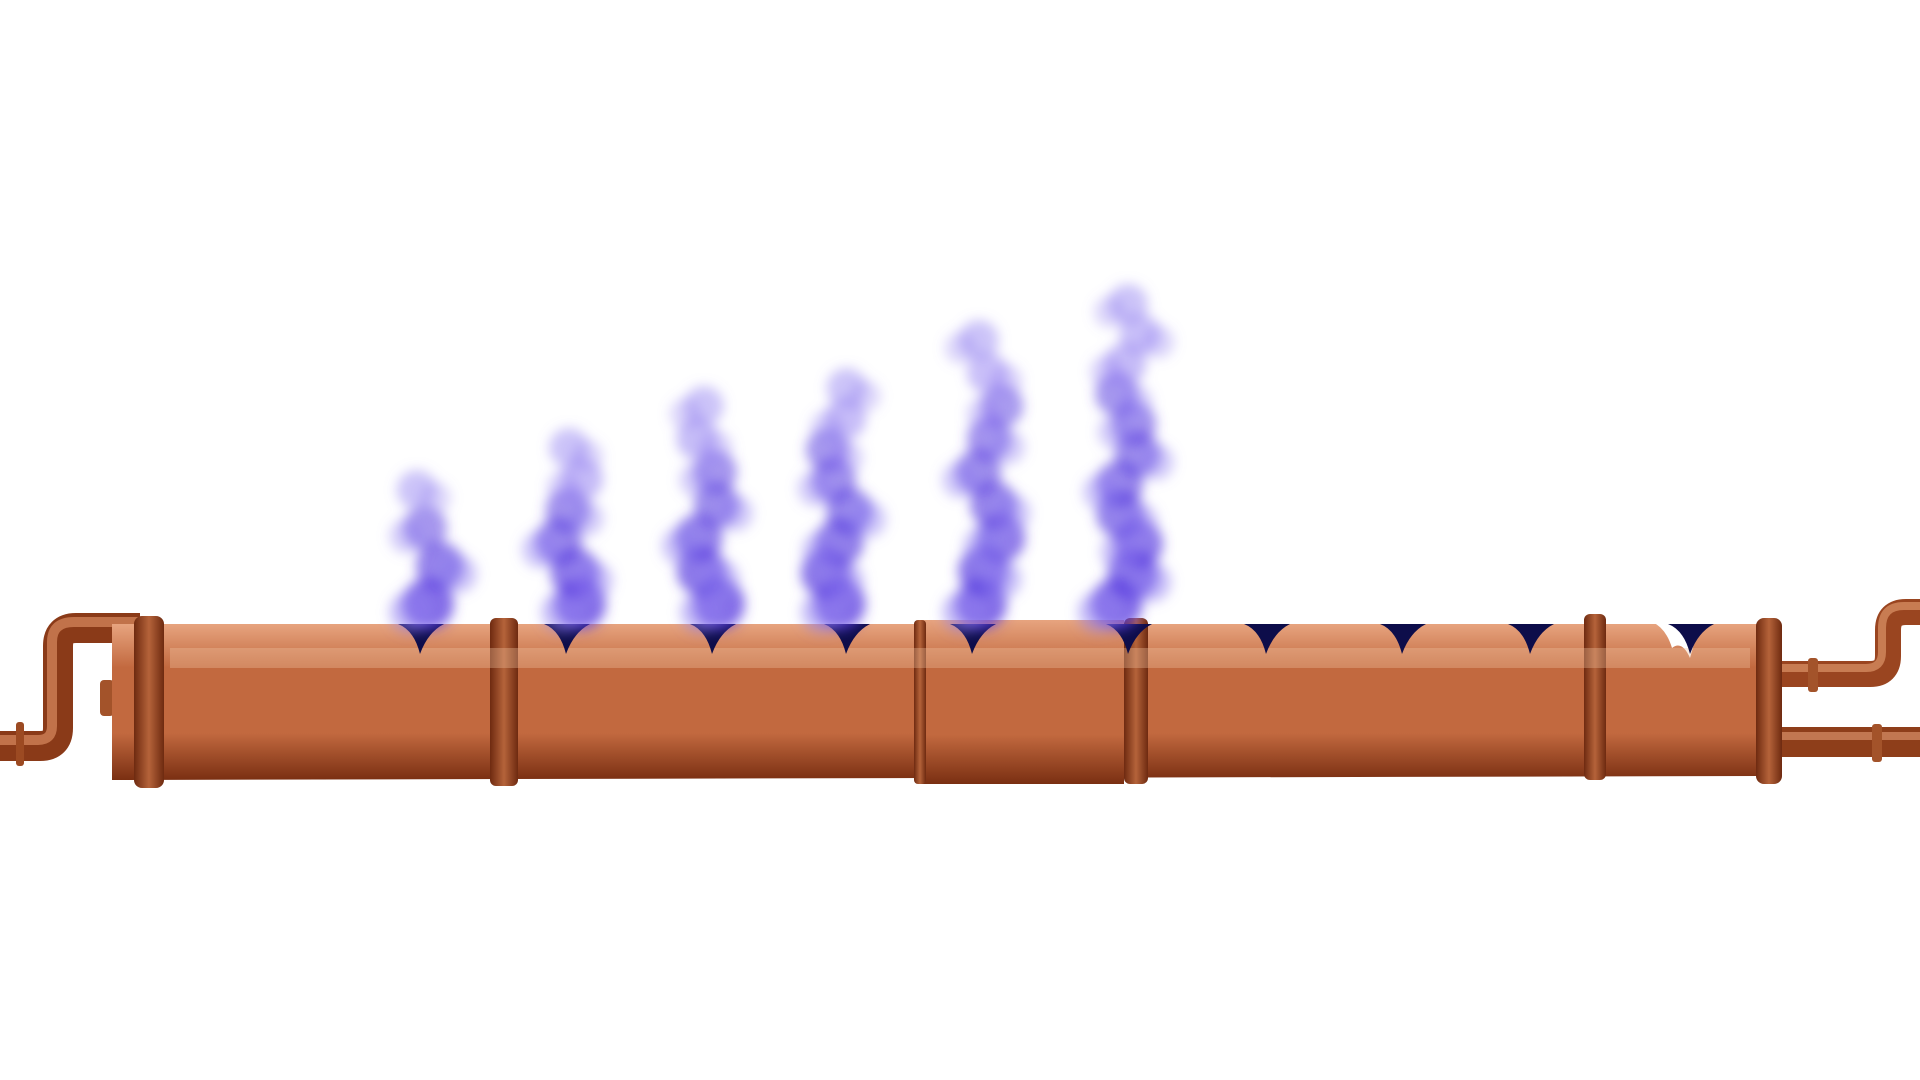 Image resolution: width=1920 pixels, height=1080 pixels. Describe the element at coordinates (1769, 701) in the screenshot. I see `right-end-cap` at that location.